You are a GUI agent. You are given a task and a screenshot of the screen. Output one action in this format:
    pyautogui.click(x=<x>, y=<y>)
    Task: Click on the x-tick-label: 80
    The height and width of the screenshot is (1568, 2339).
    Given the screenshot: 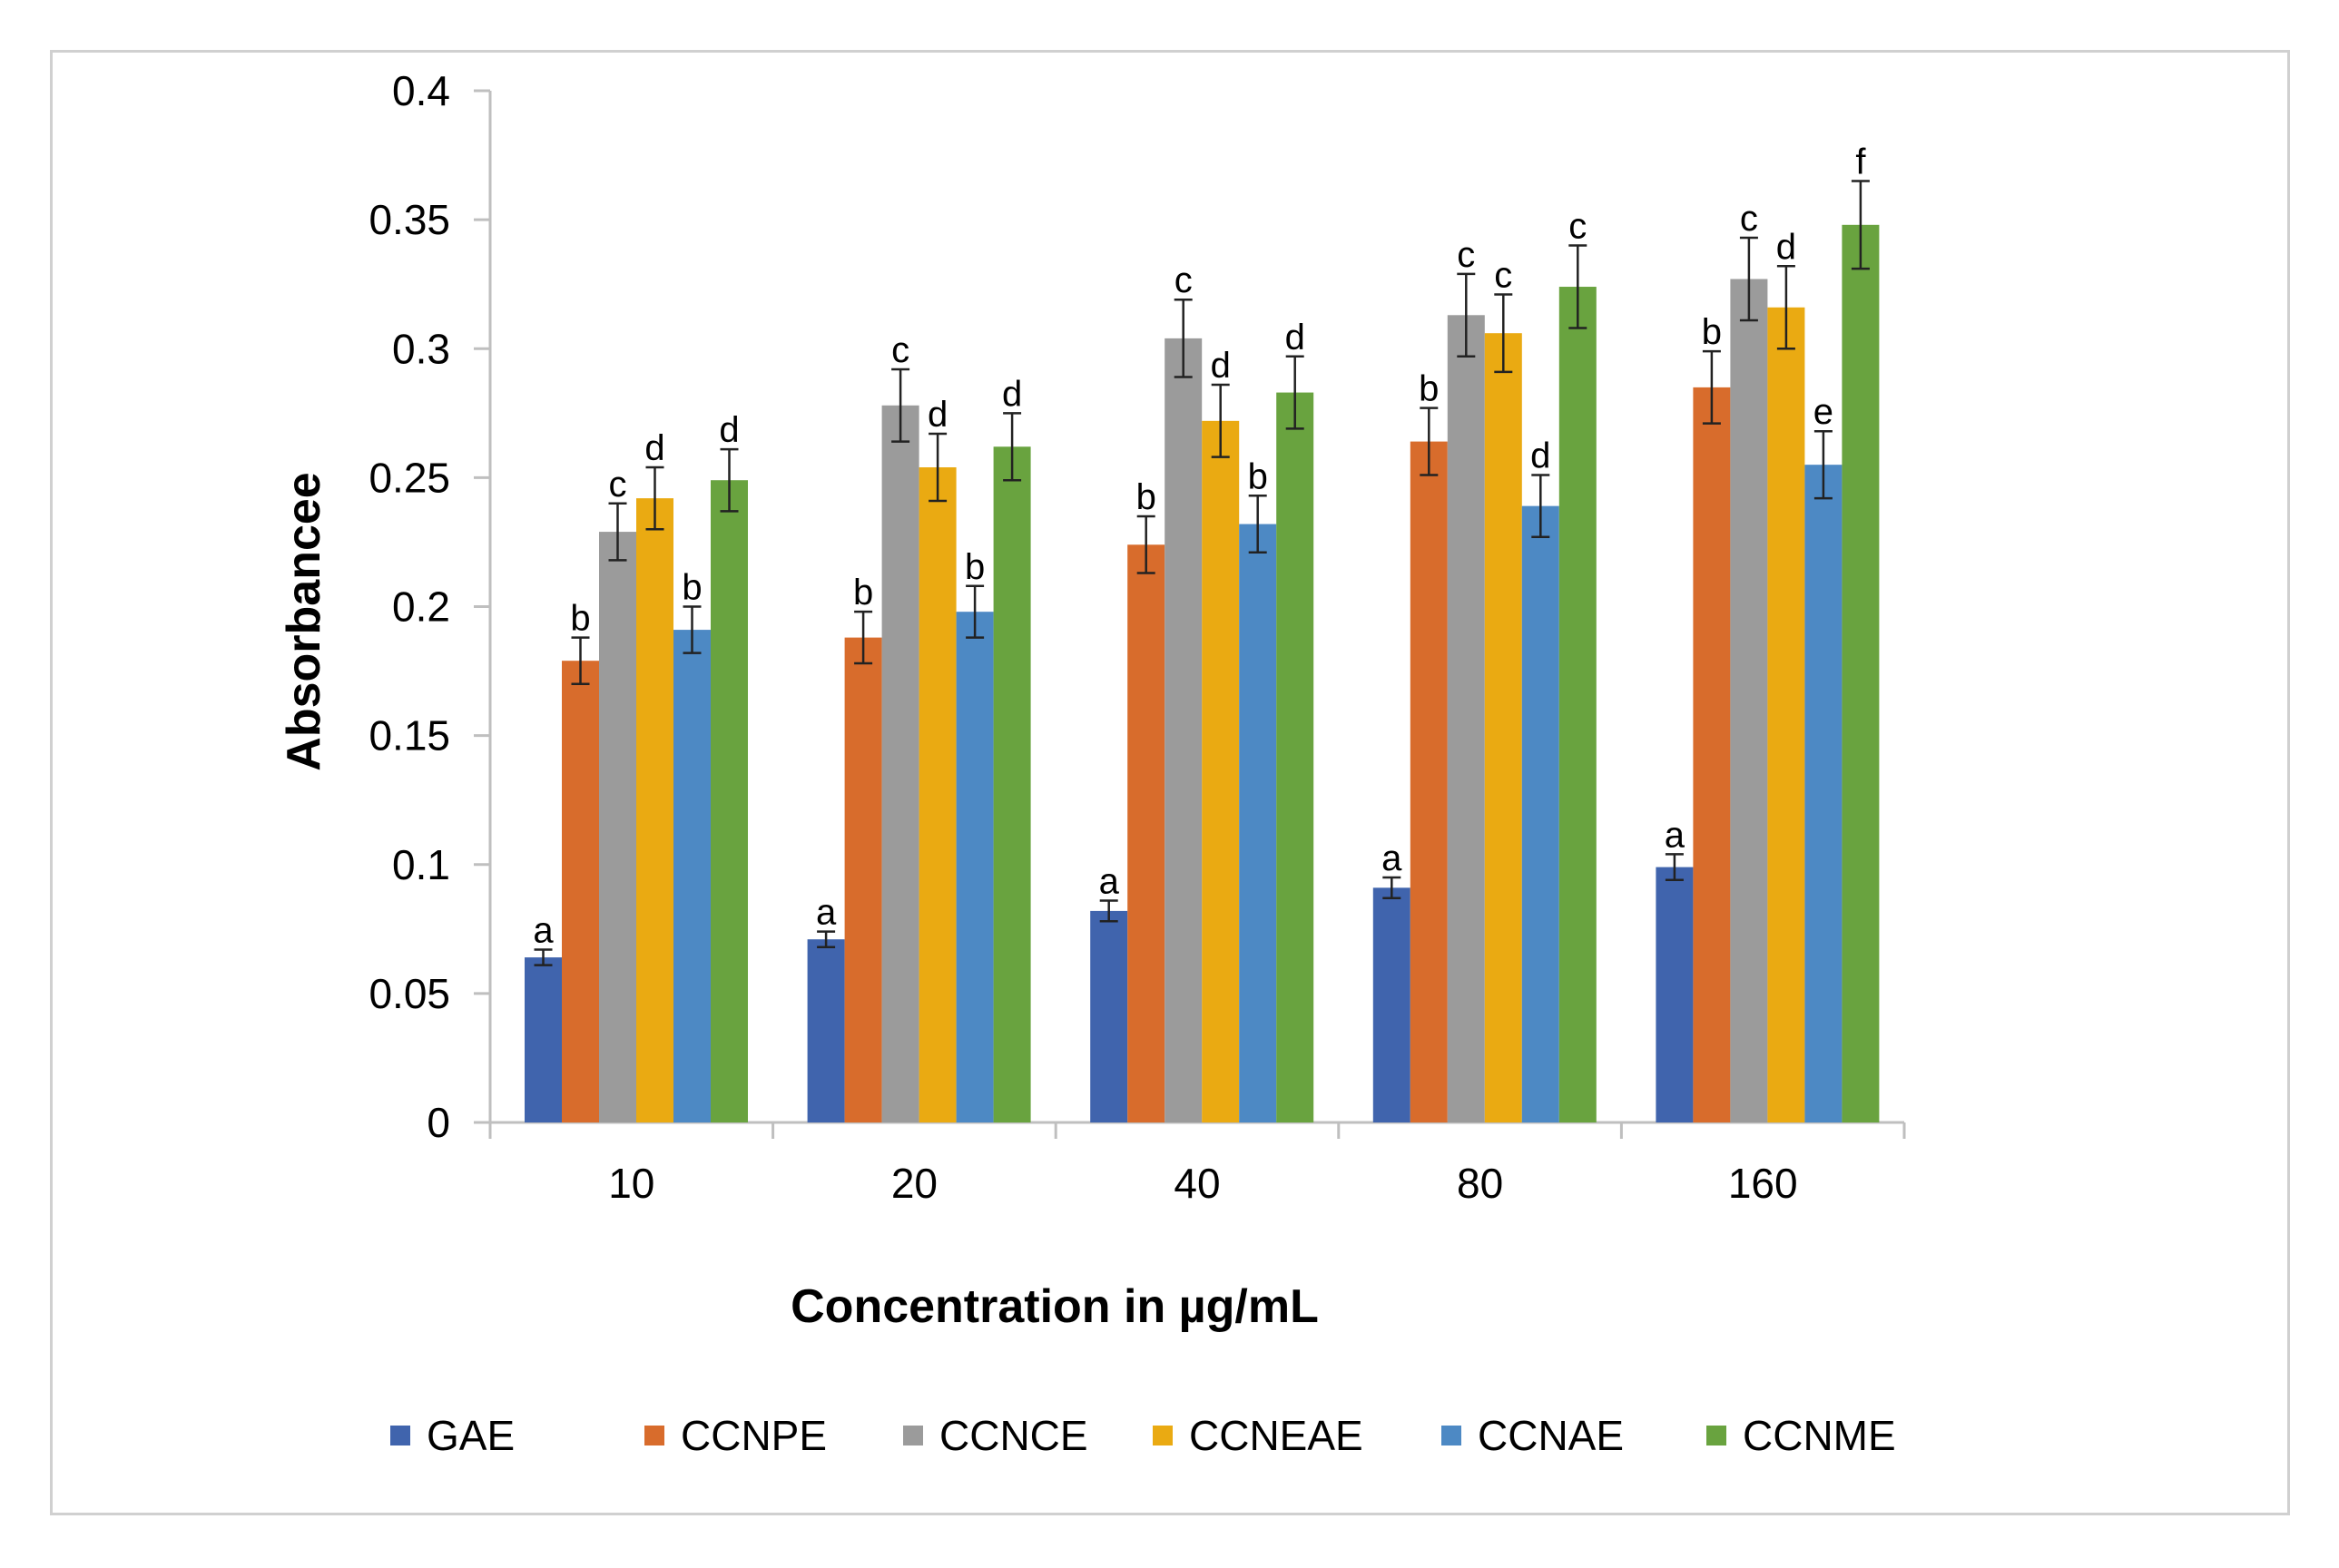 What is the action you would take?
    pyautogui.click(x=1480, y=1183)
    